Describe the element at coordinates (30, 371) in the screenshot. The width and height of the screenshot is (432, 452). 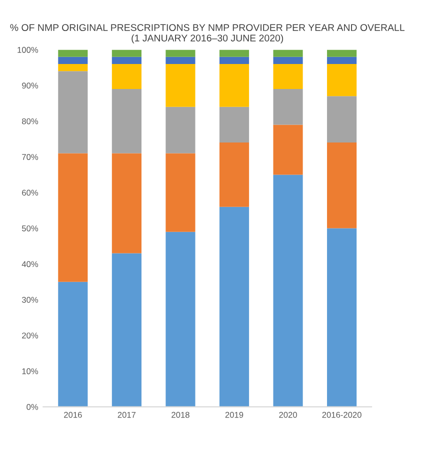
I see `y-tick-label: 10%` at that location.